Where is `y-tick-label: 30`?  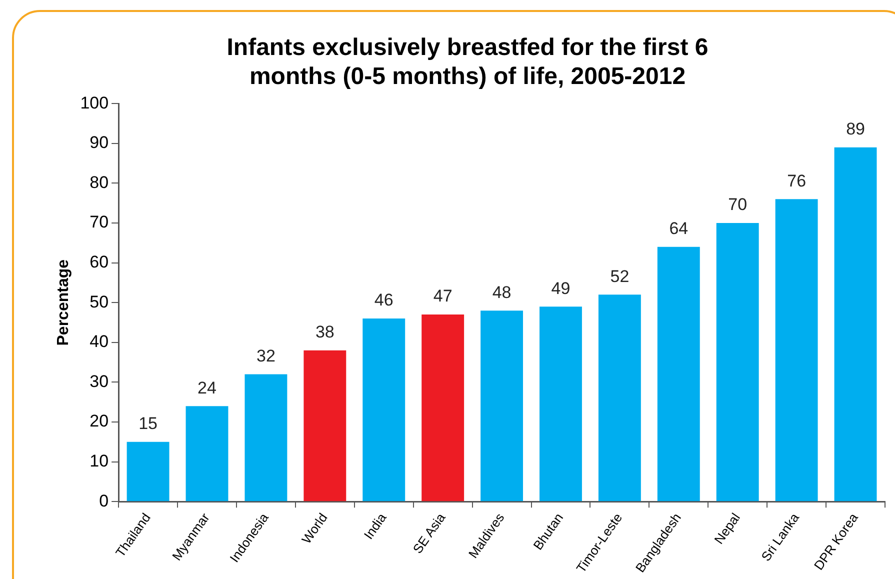 y-tick-label: 30 is located at coordinates (99, 381).